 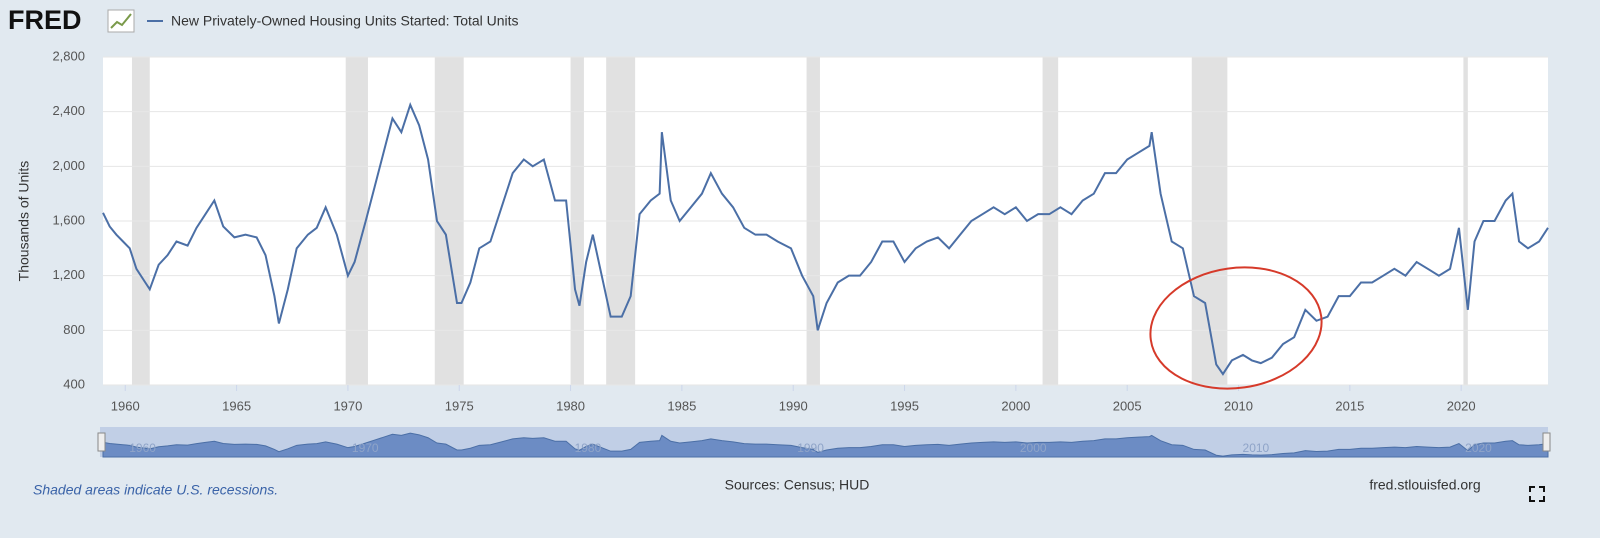 What do you see at coordinates (570, 405) in the screenshot?
I see `x-tick-label: 1980` at bounding box center [570, 405].